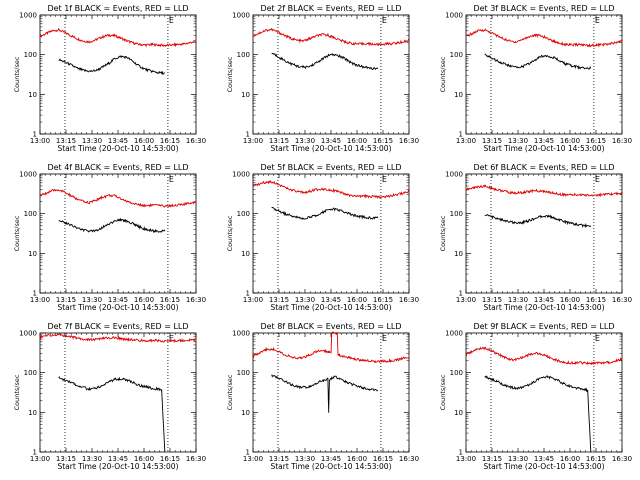  I want to click on chart-title: Det 5f BLACK = Events, RED = LLD, so click(330, 167).